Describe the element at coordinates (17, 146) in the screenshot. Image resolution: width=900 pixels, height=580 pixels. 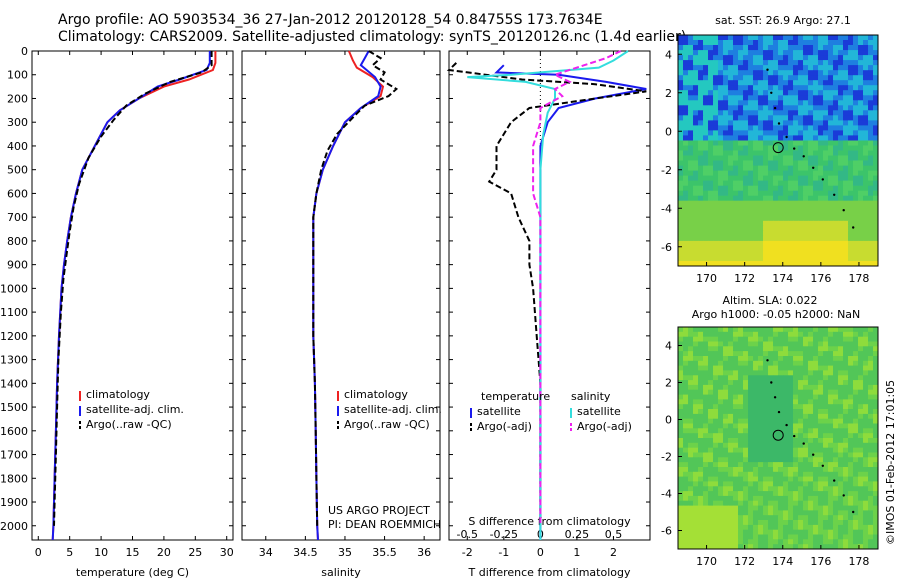
I see `y-tick-label: 400` at that location.